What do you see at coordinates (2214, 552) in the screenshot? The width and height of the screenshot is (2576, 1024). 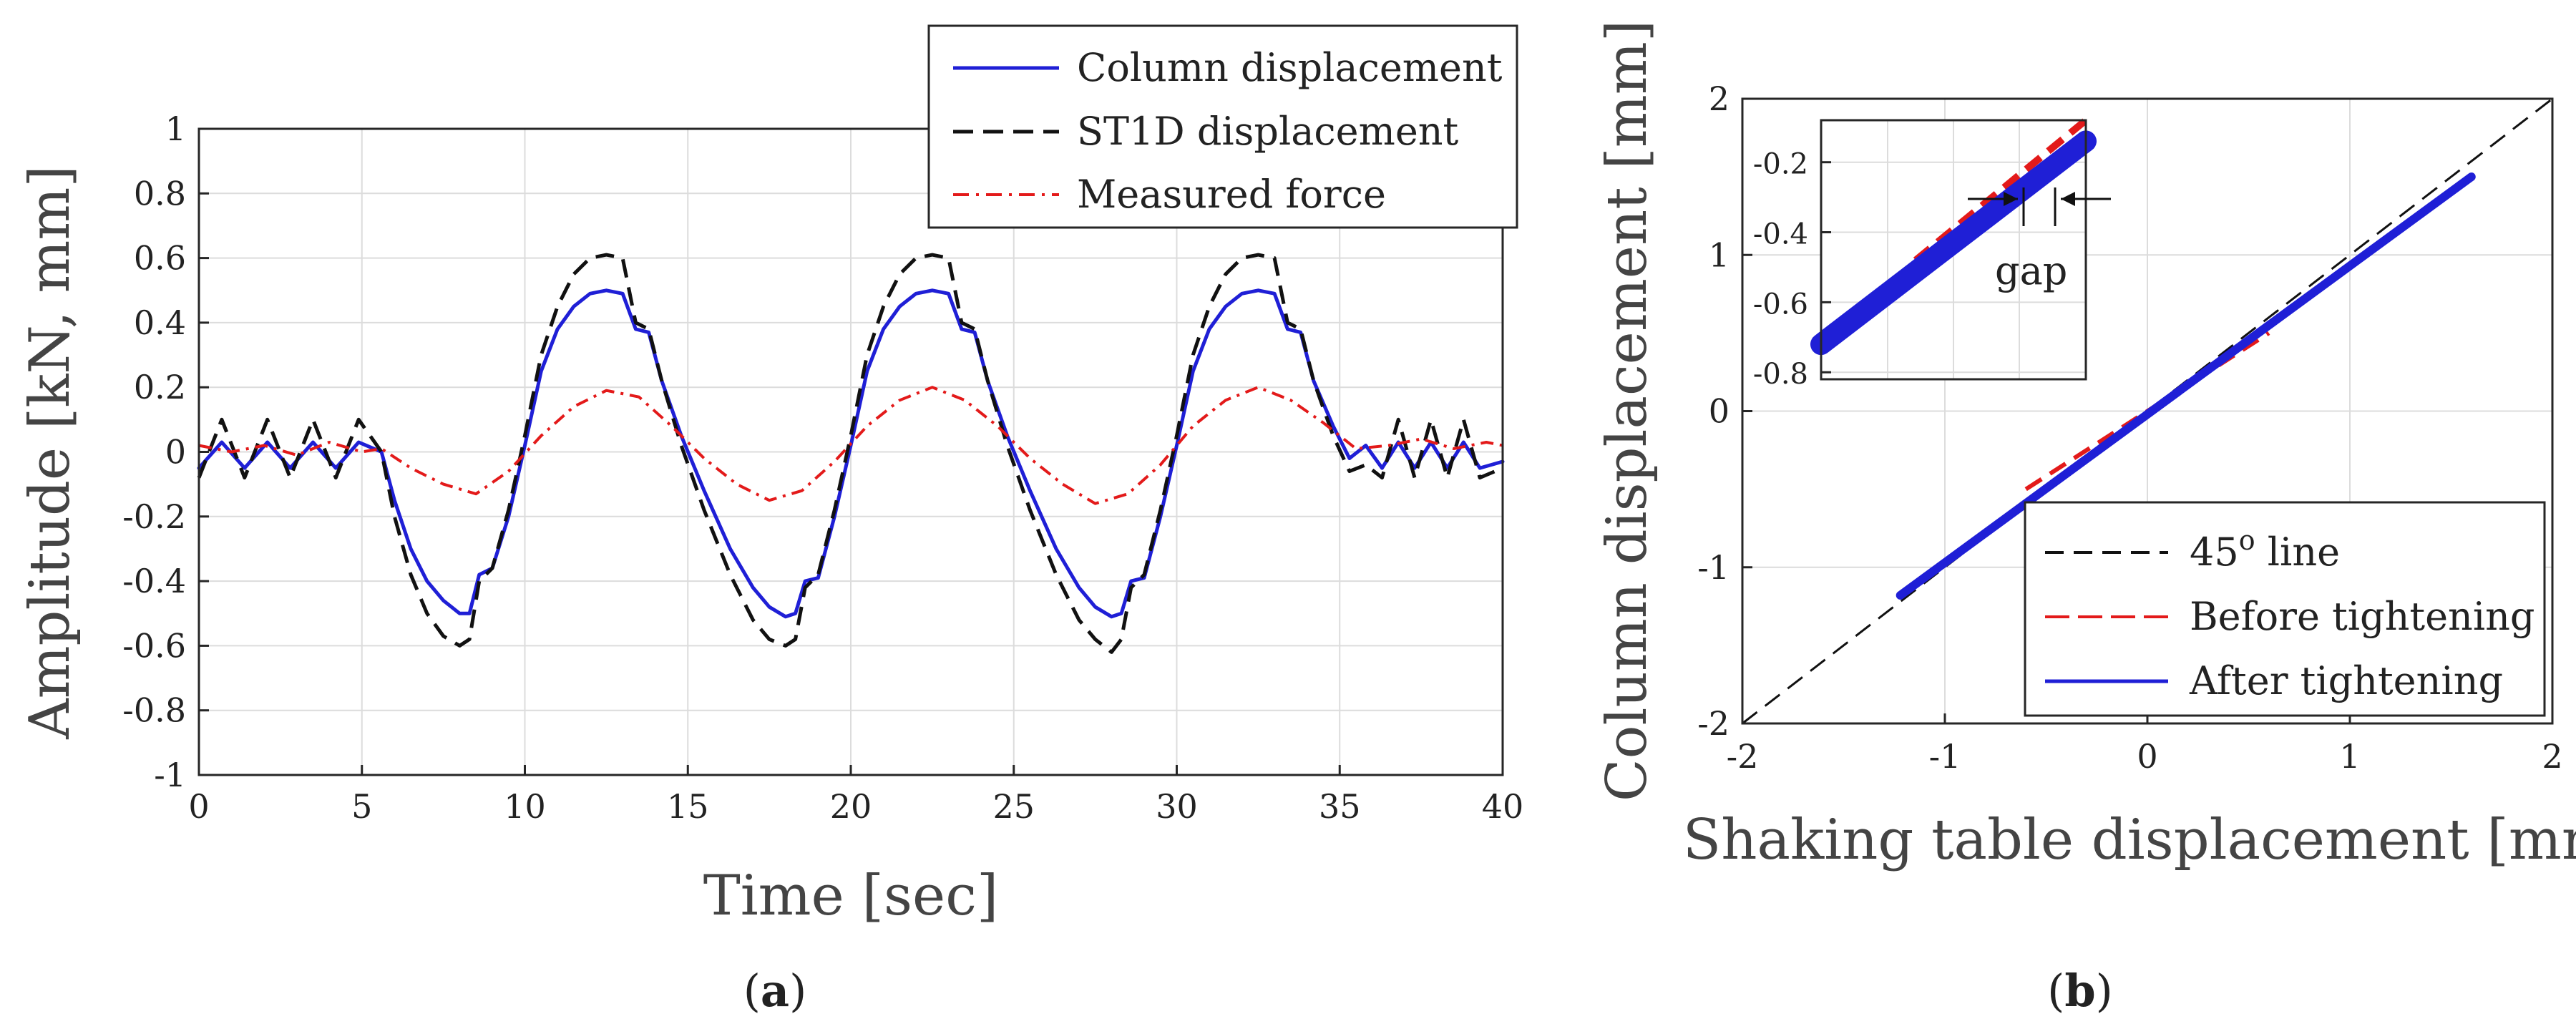 I see `legend-45-prefix: 45` at bounding box center [2214, 552].